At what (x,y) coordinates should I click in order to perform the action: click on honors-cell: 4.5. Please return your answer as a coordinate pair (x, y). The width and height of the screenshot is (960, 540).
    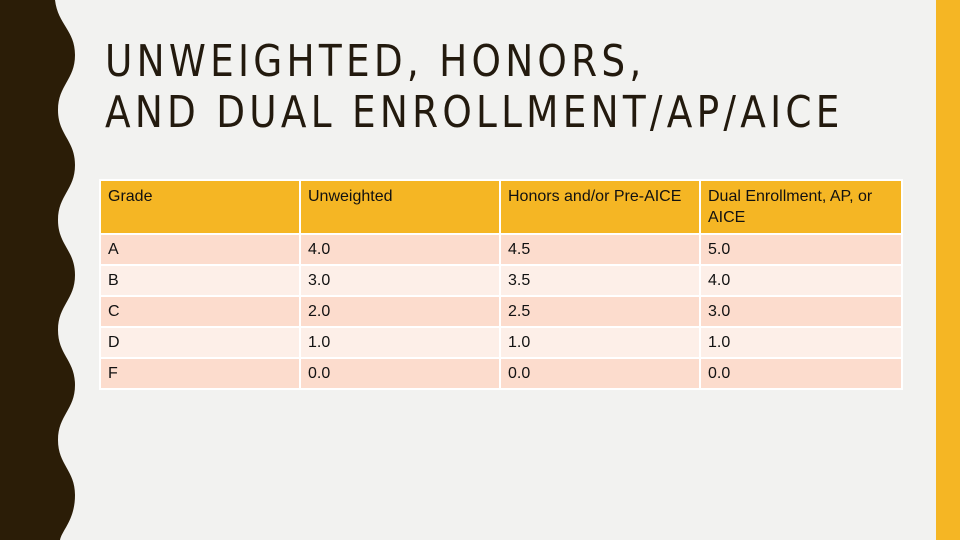
    Looking at the image, I should click on (600, 249).